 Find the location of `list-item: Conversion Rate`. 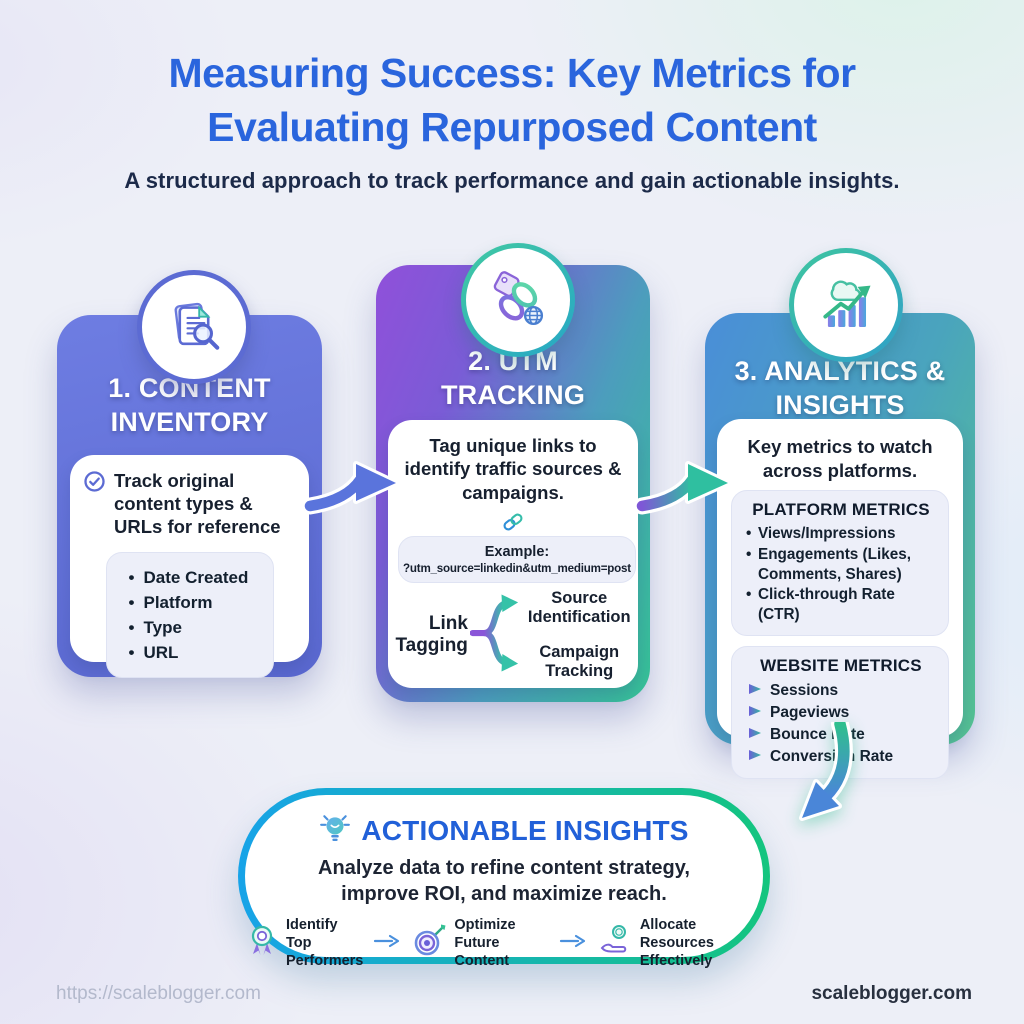

list-item: Conversion Rate is located at coordinates (832, 757).